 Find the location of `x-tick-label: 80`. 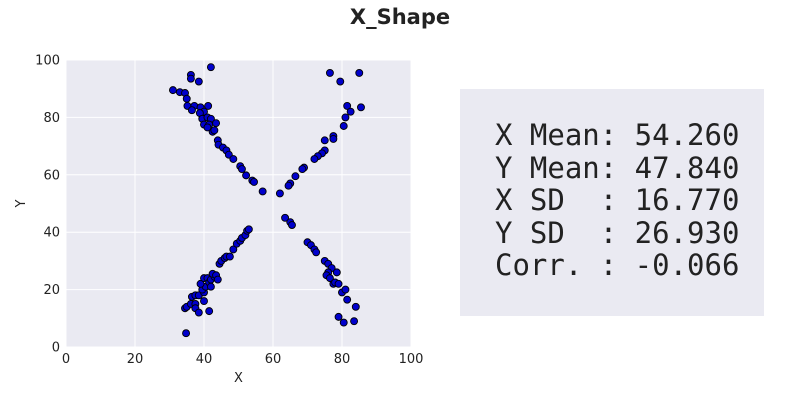

x-tick-label: 80 is located at coordinates (342, 359).